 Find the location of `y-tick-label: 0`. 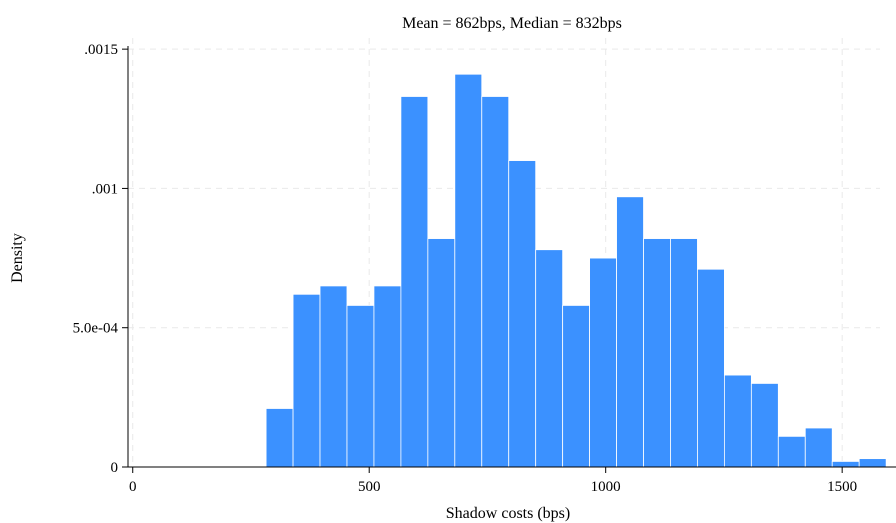

y-tick-label: 0 is located at coordinates (115, 468).